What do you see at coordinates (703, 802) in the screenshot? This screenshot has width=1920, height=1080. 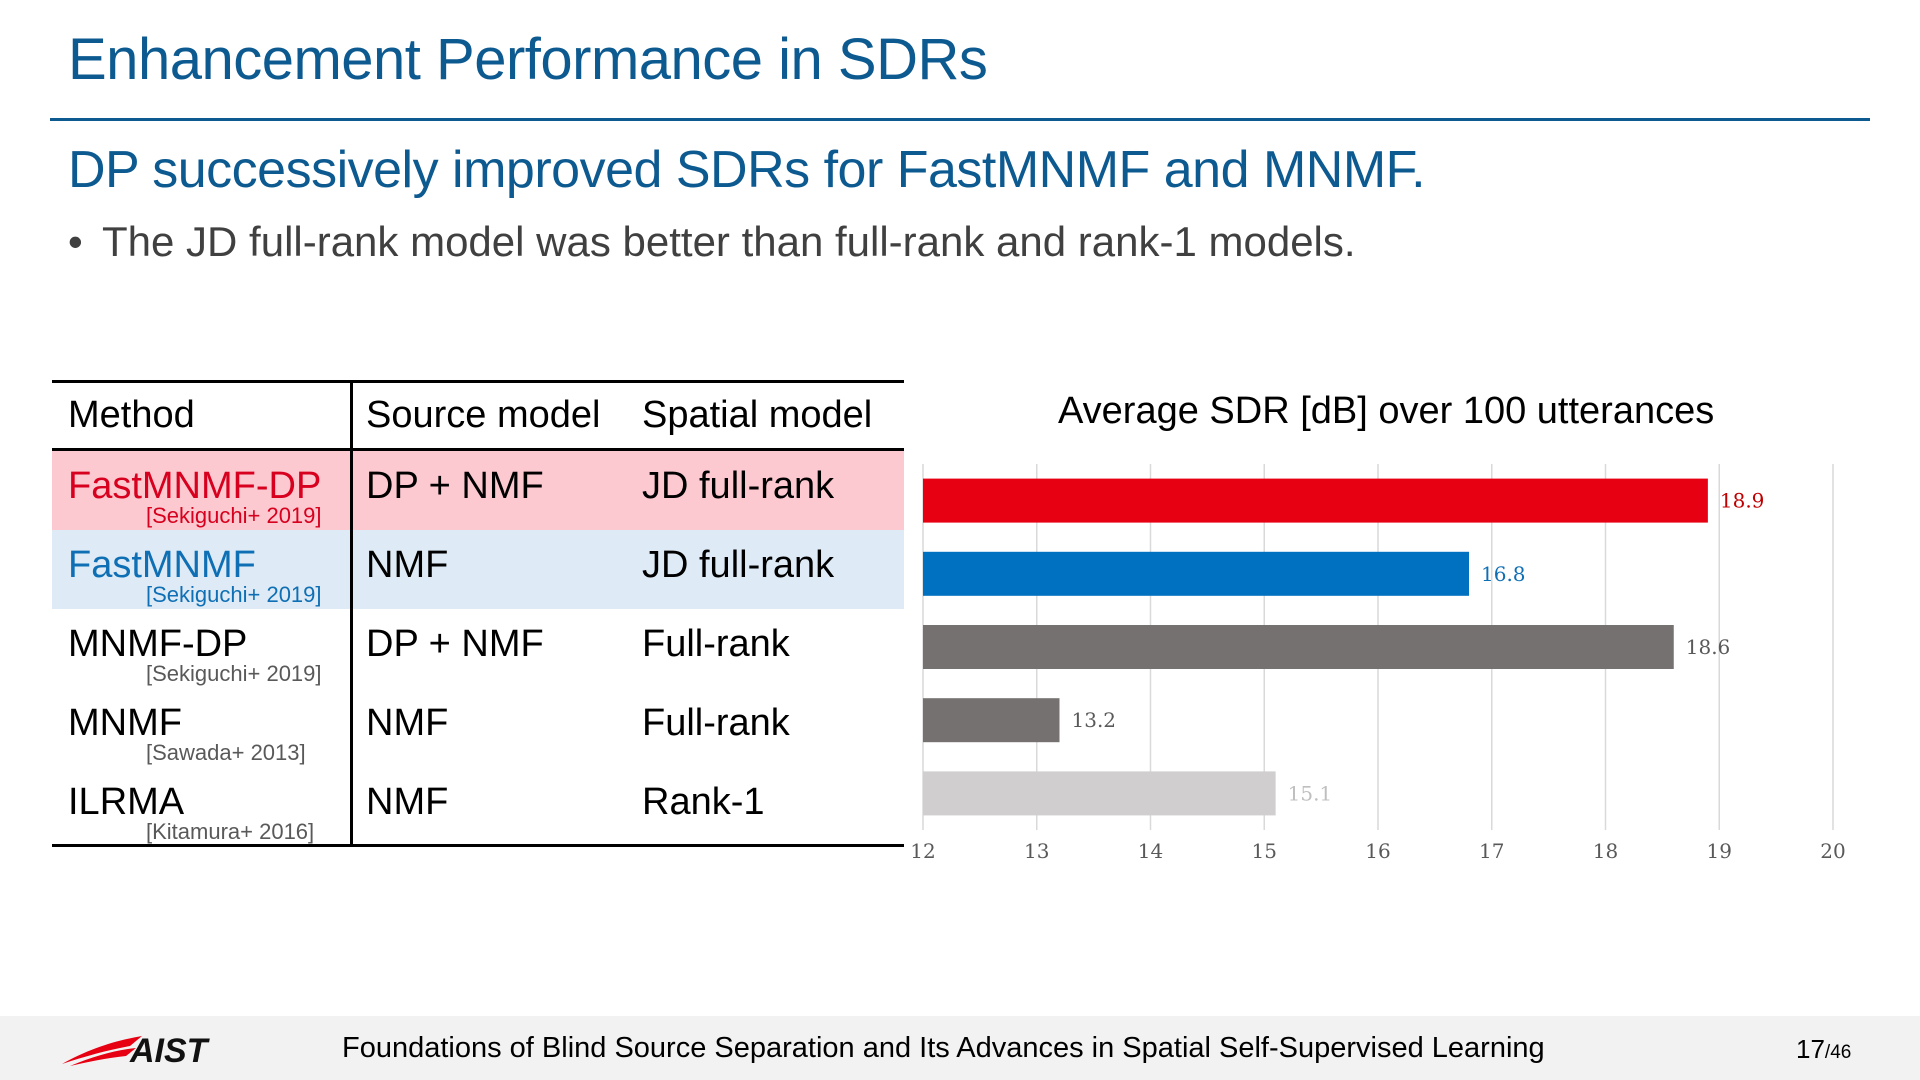 I see `spatial-model-cell: Rank-1` at bounding box center [703, 802].